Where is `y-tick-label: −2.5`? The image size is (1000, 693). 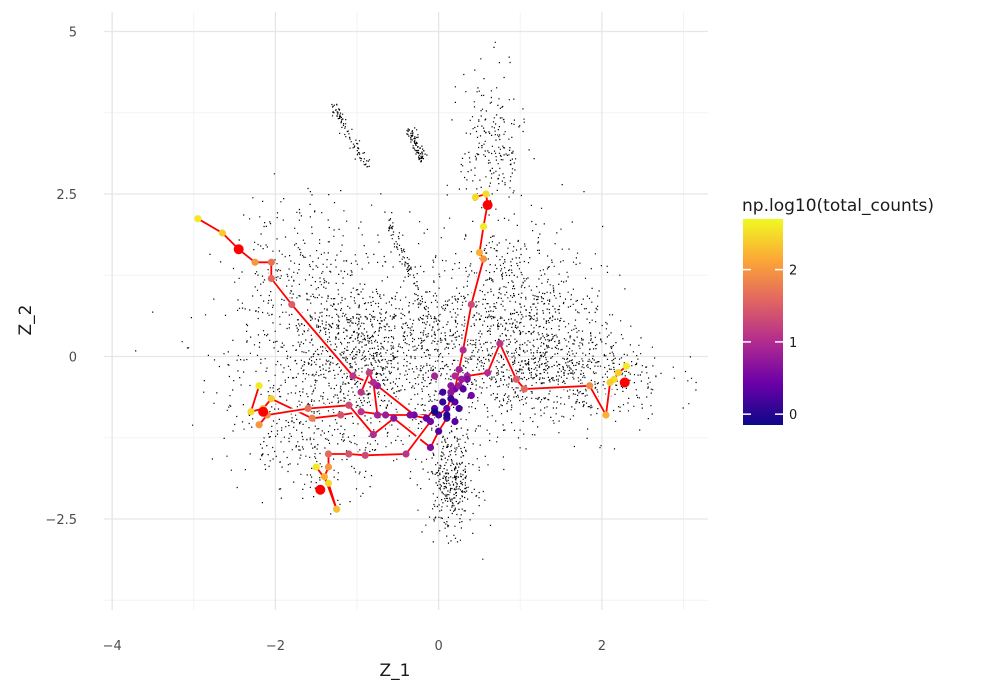
y-tick-label: −2.5 is located at coordinates (61, 520).